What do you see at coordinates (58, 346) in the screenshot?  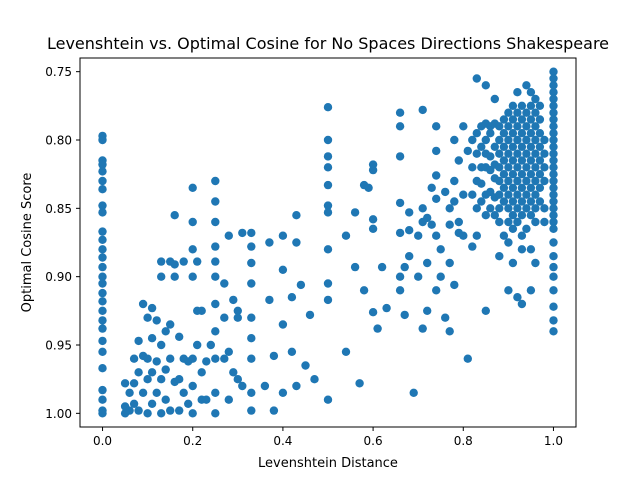 I see `y-tick-label: 0.95` at bounding box center [58, 346].